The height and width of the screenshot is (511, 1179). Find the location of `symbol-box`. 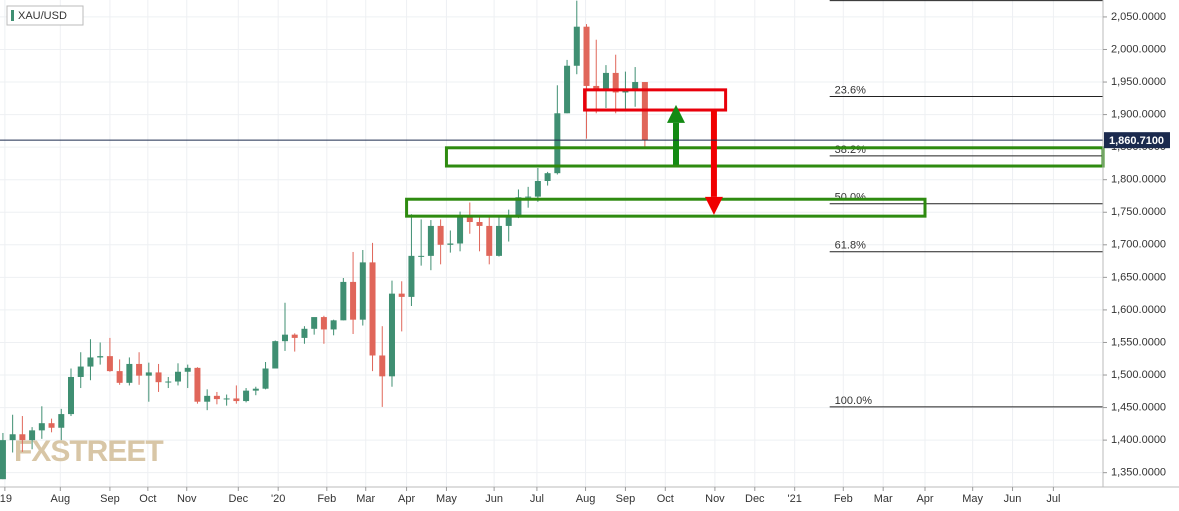

symbol-box is located at coordinates (45, 15).